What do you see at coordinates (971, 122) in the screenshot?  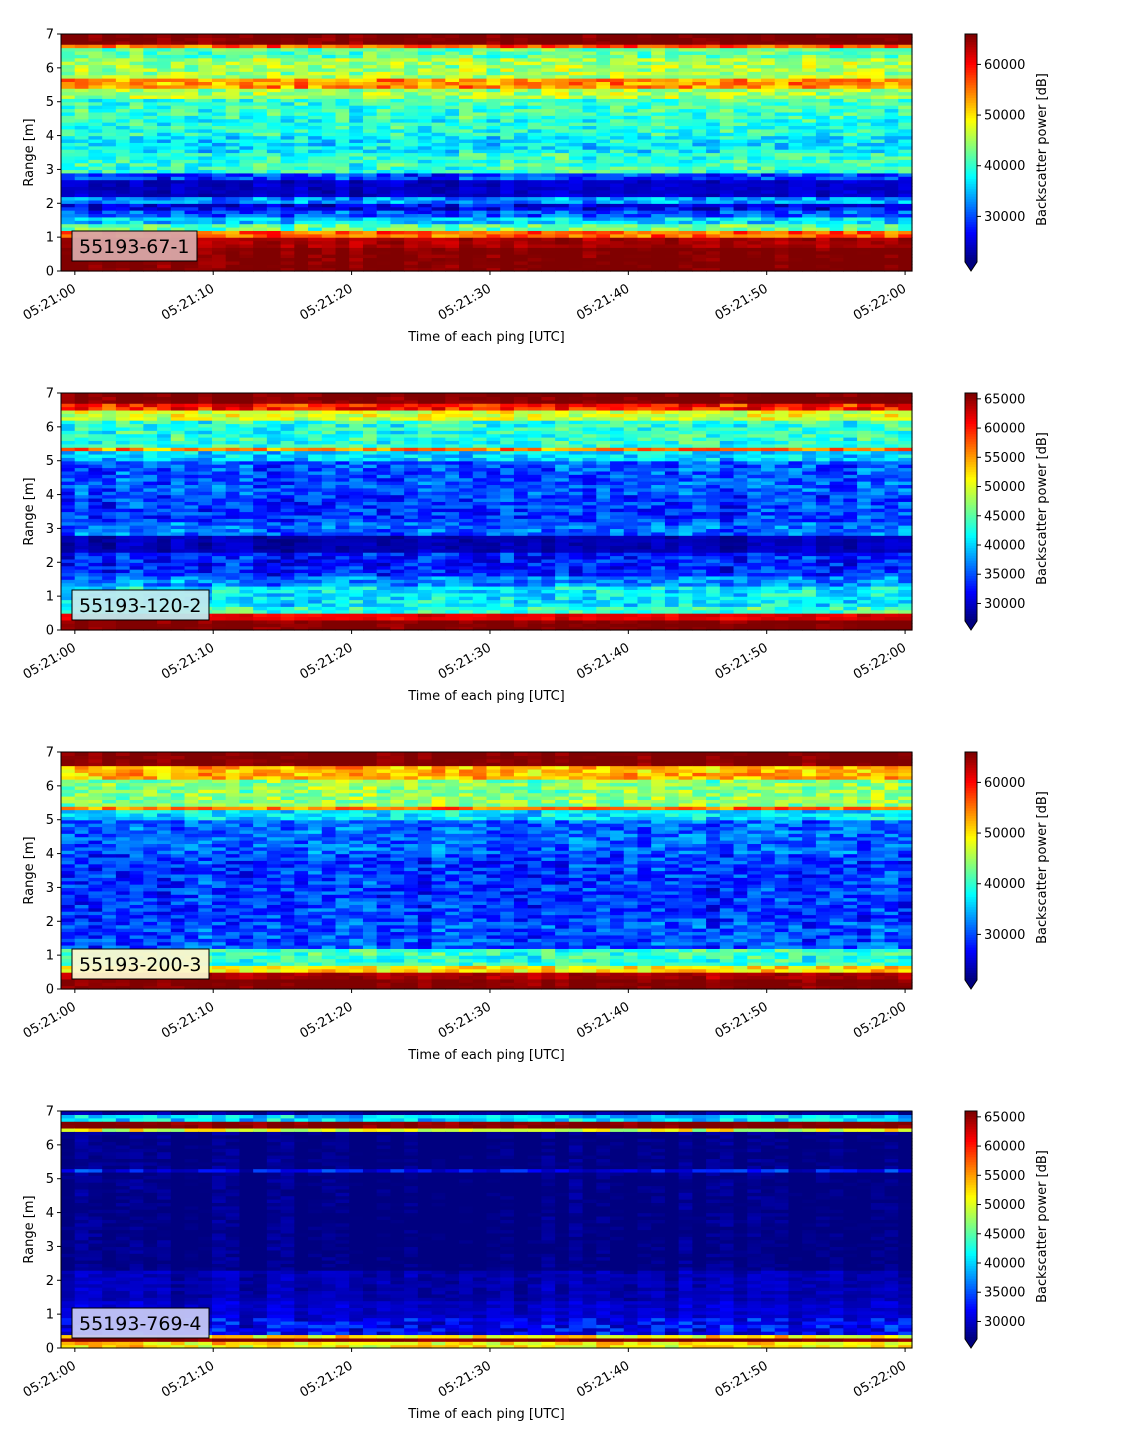 I see `colorbar-step` at bounding box center [971, 122].